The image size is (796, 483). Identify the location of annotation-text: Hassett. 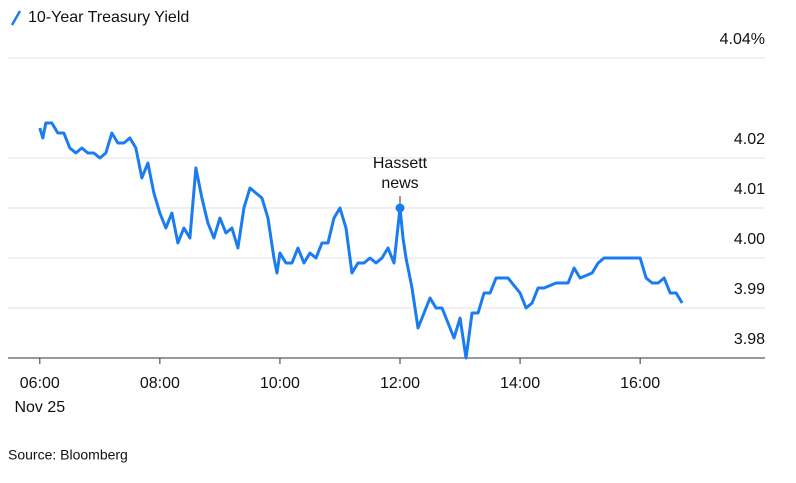
(400, 163).